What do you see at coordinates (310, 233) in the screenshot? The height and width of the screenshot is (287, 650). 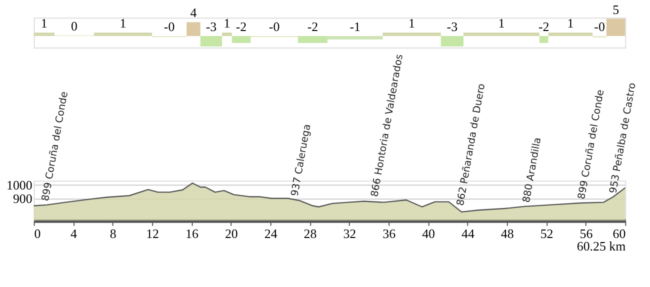 I see `x-tick-label: 28` at bounding box center [310, 233].